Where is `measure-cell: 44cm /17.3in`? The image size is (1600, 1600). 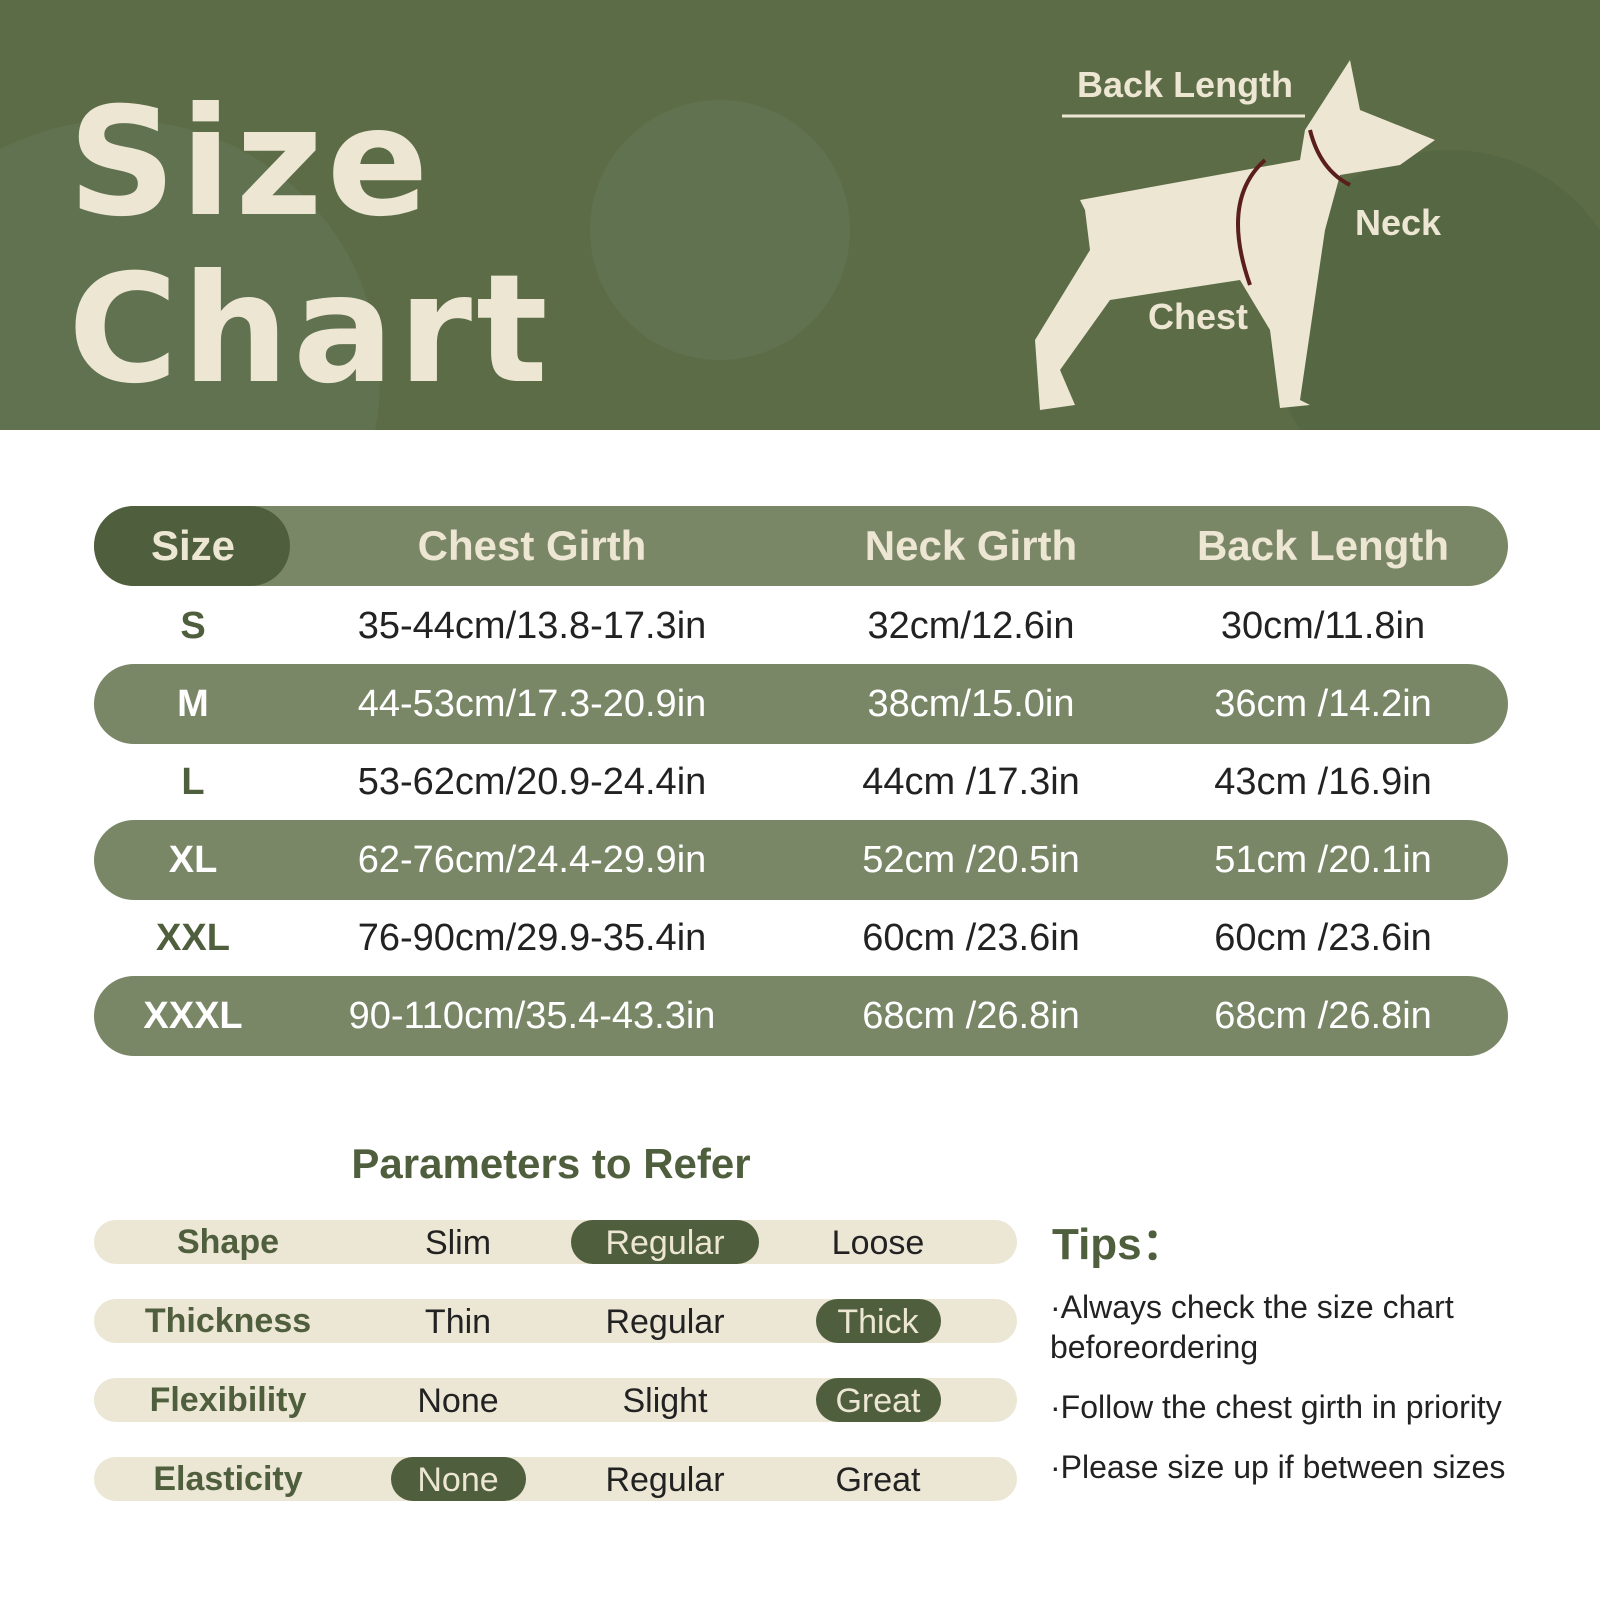
measure-cell: 44cm /17.3in is located at coordinates (971, 782).